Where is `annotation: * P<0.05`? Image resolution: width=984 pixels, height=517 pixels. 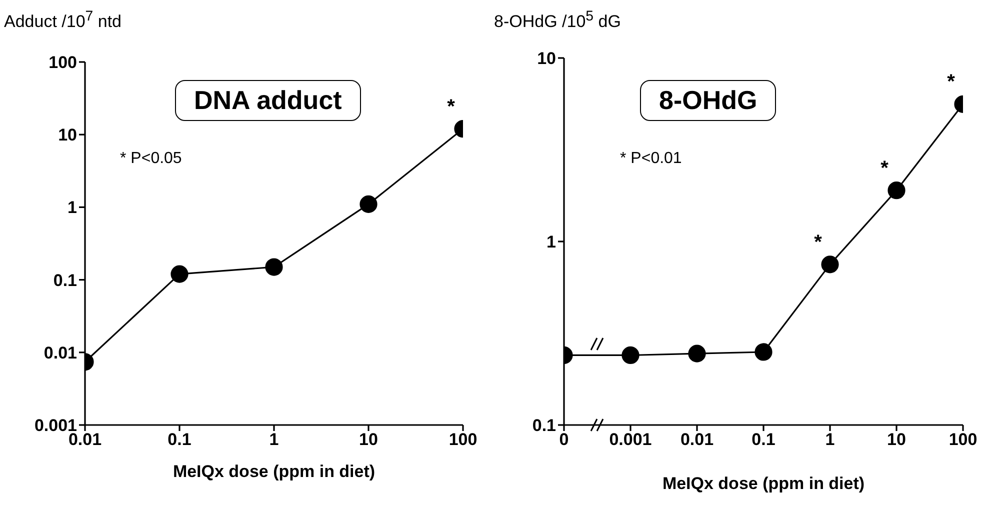
annotation: * P<0.05 is located at coordinates (151, 158).